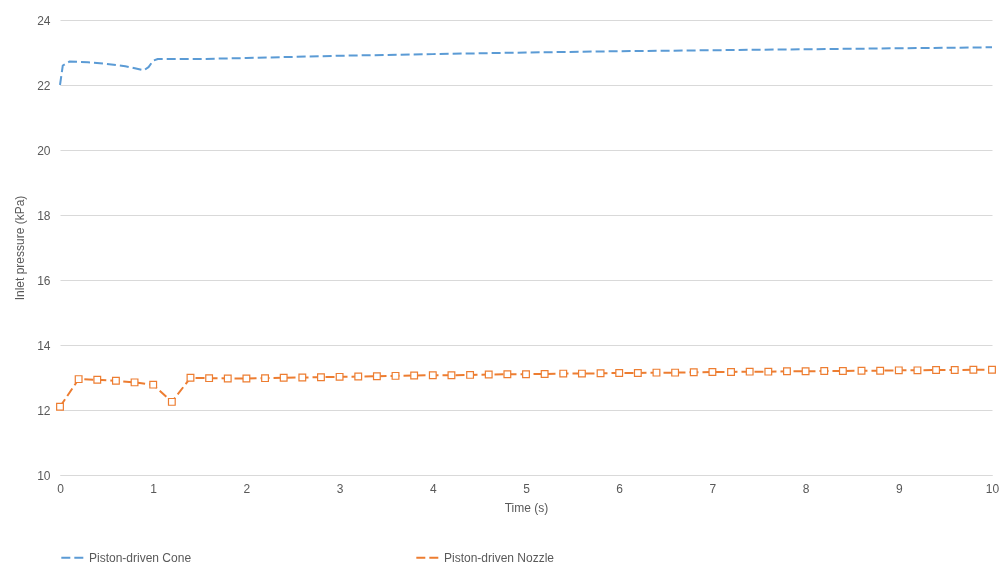 This screenshot has width=1001, height=583. I want to click on x-tick-label: 7, so click(713, 488).